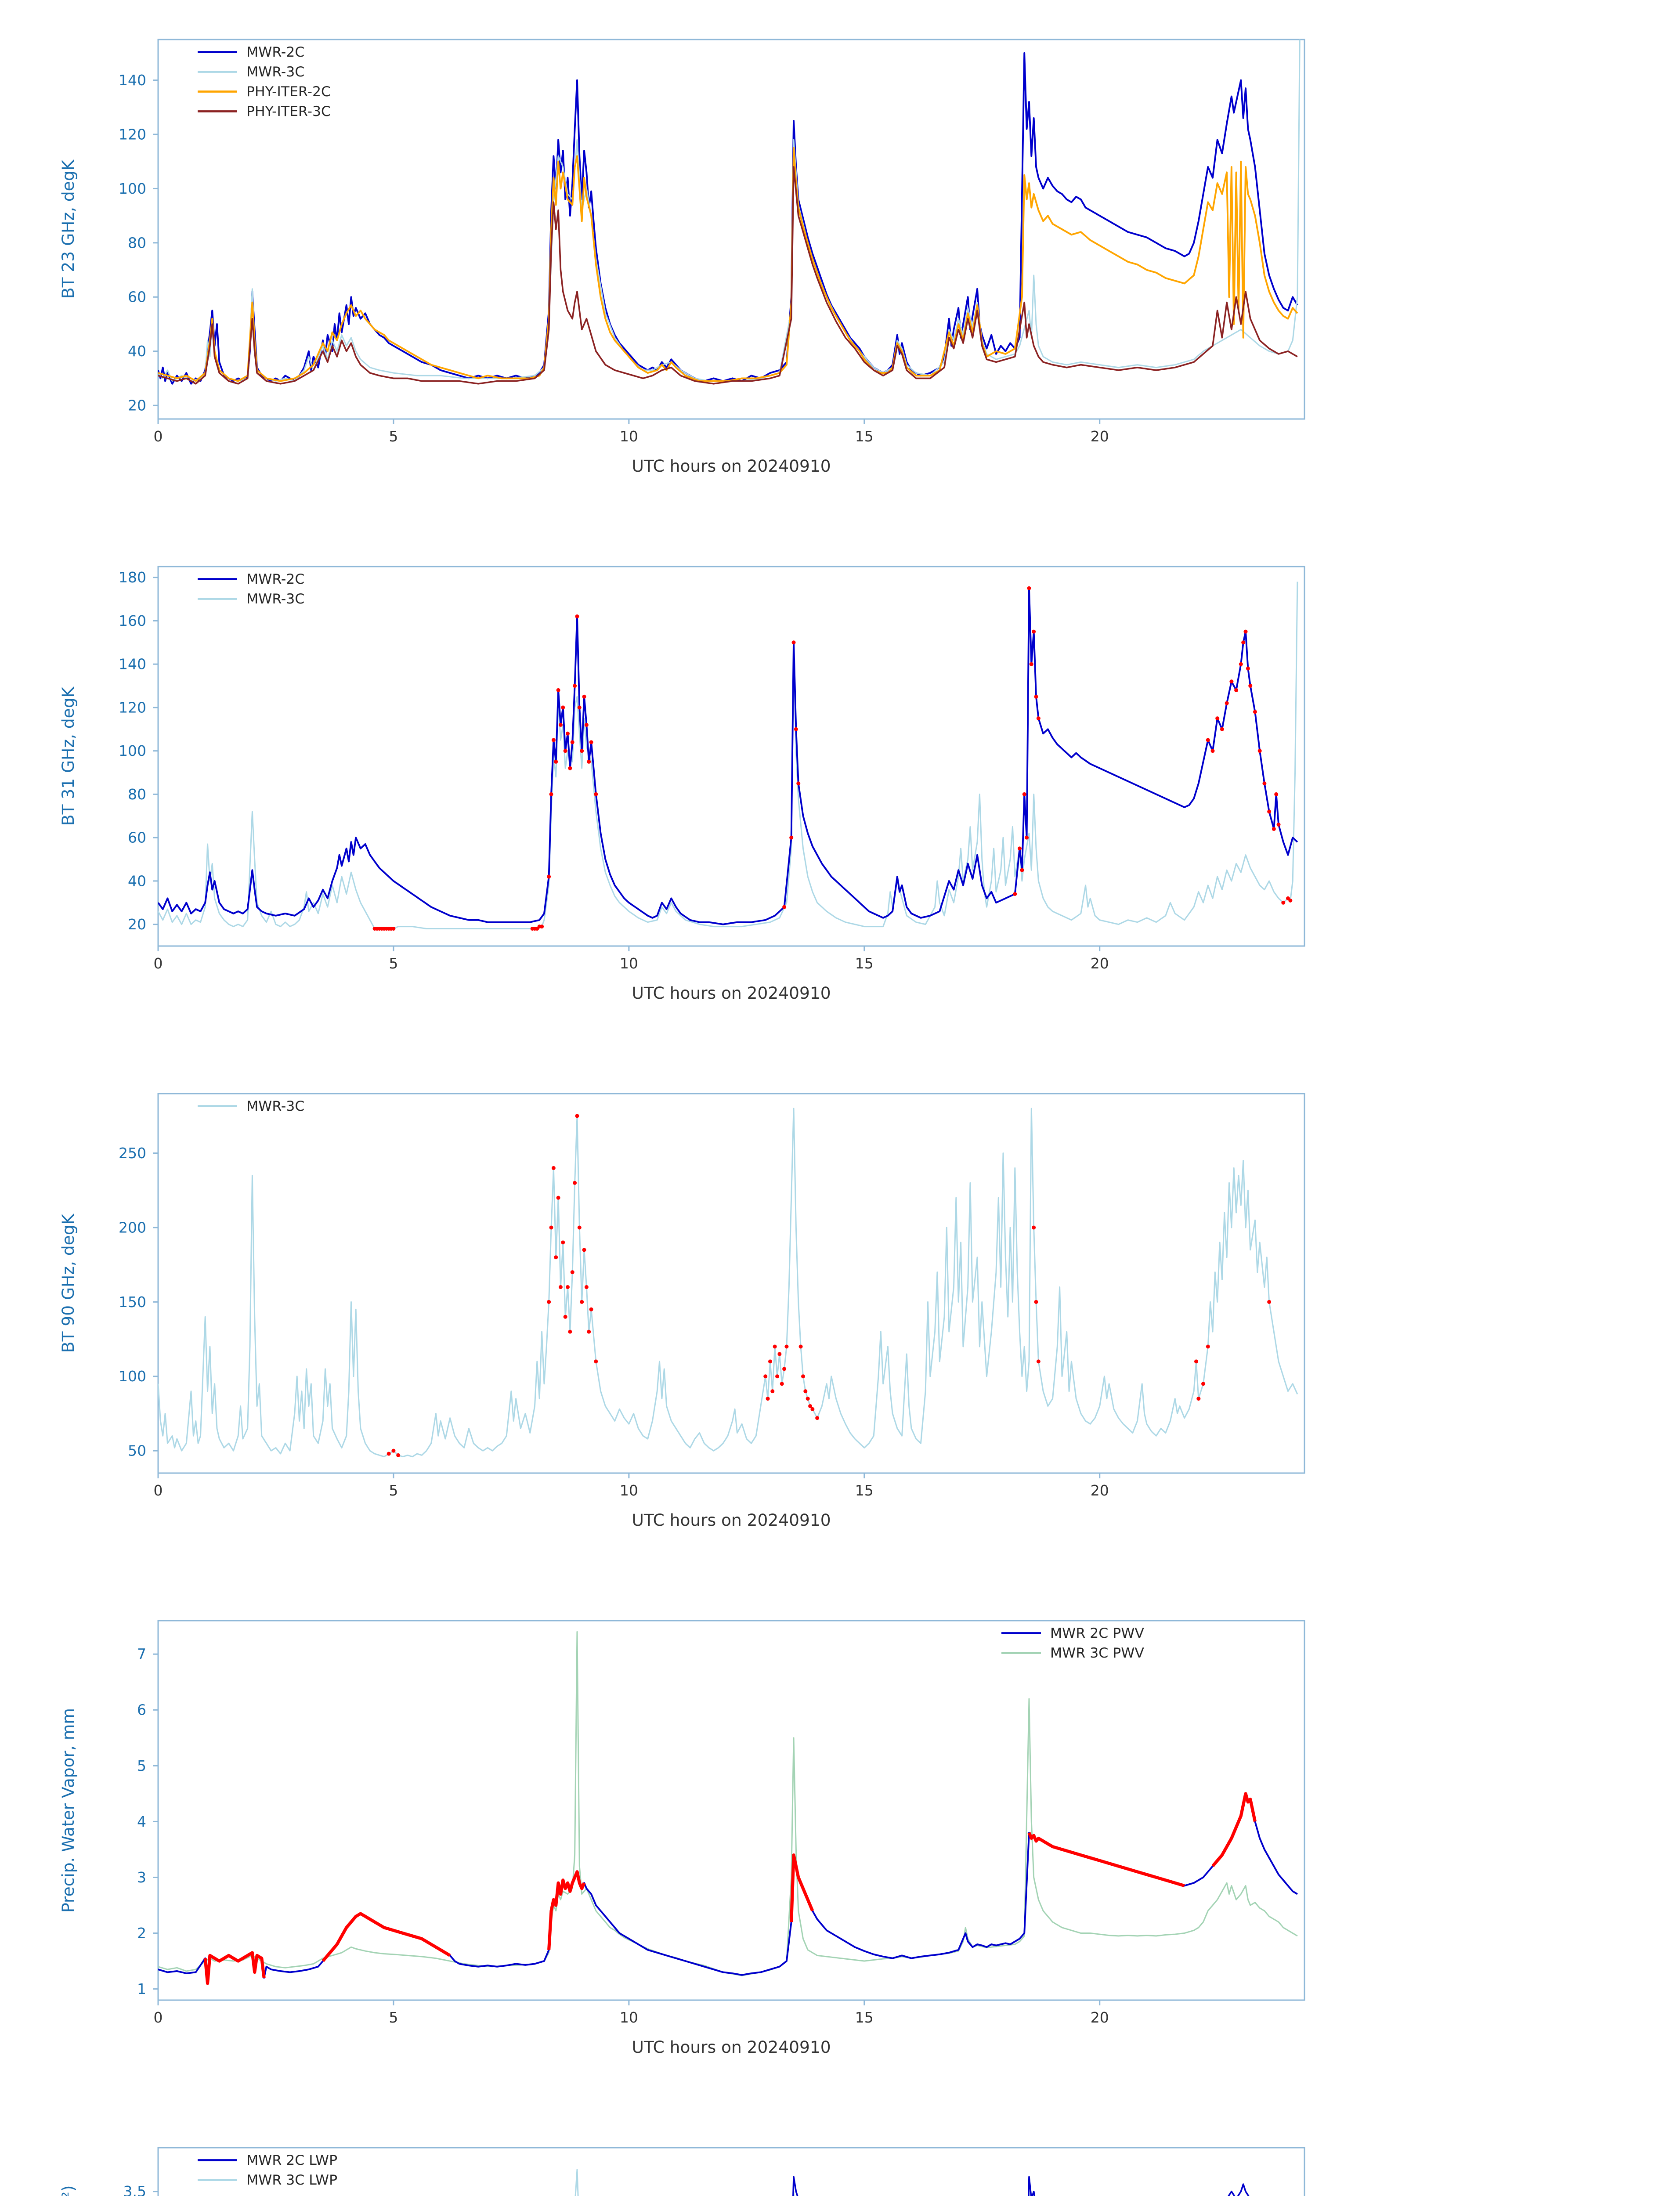 The width and height of the screenshot is (1680, 2196). Describe the element at coordinates (264, 92) in the screenshot. I see `legend-entry-PHY-ITER-2C: PHY-ITER-2C` at that location.